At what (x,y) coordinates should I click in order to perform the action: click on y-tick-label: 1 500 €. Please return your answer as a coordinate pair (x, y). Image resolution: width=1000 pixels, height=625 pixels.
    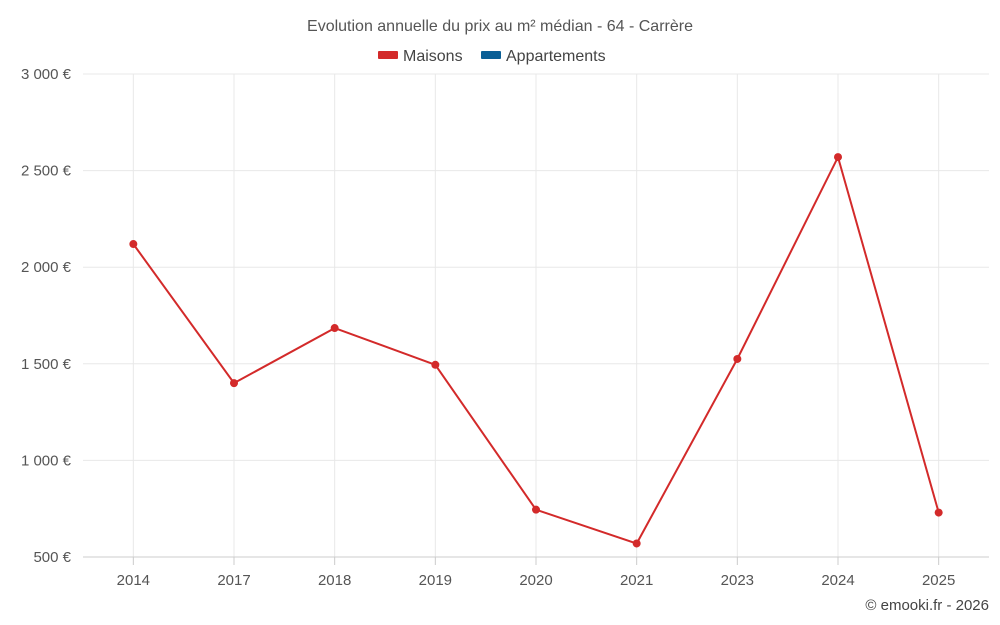
    Looking at the image, I should click on (46, 364).